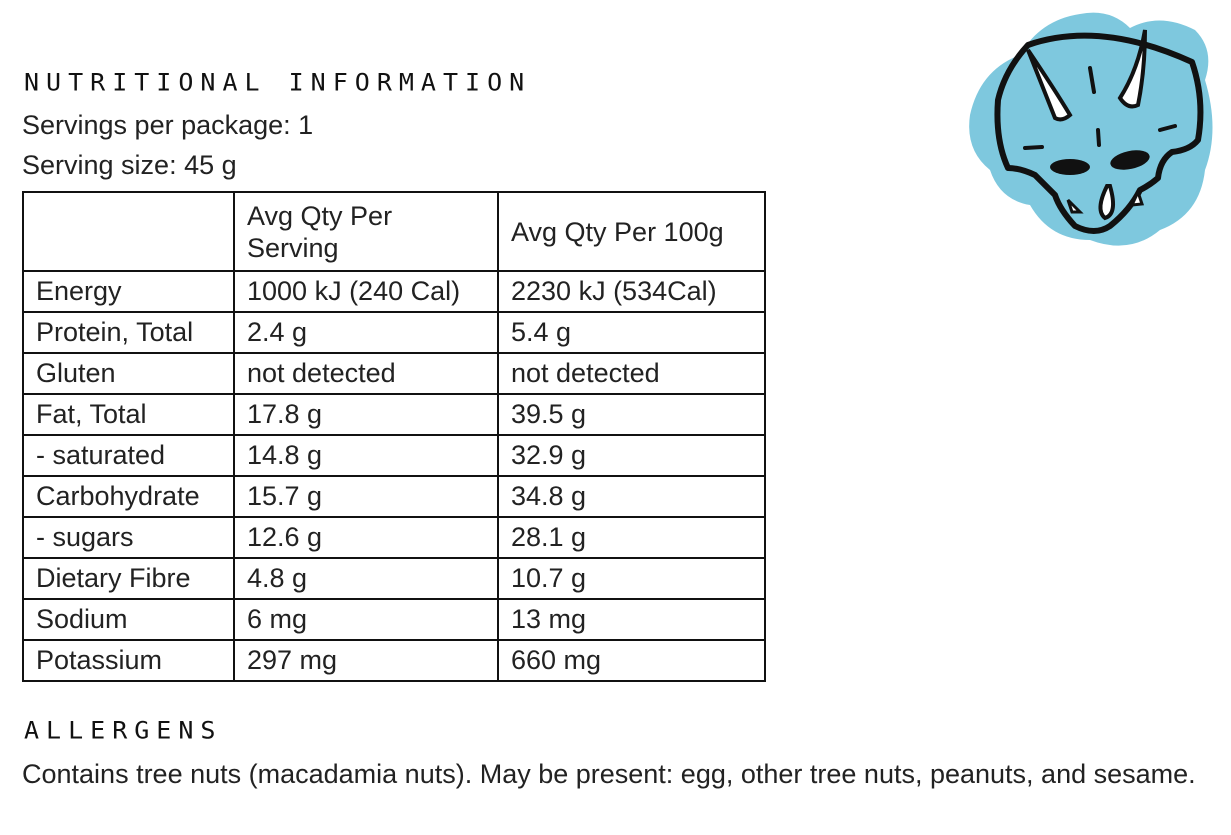  Describe the element at coordinates (366, 660) in the screenshot. I see `per-serving-value: 297 mg` at that location.